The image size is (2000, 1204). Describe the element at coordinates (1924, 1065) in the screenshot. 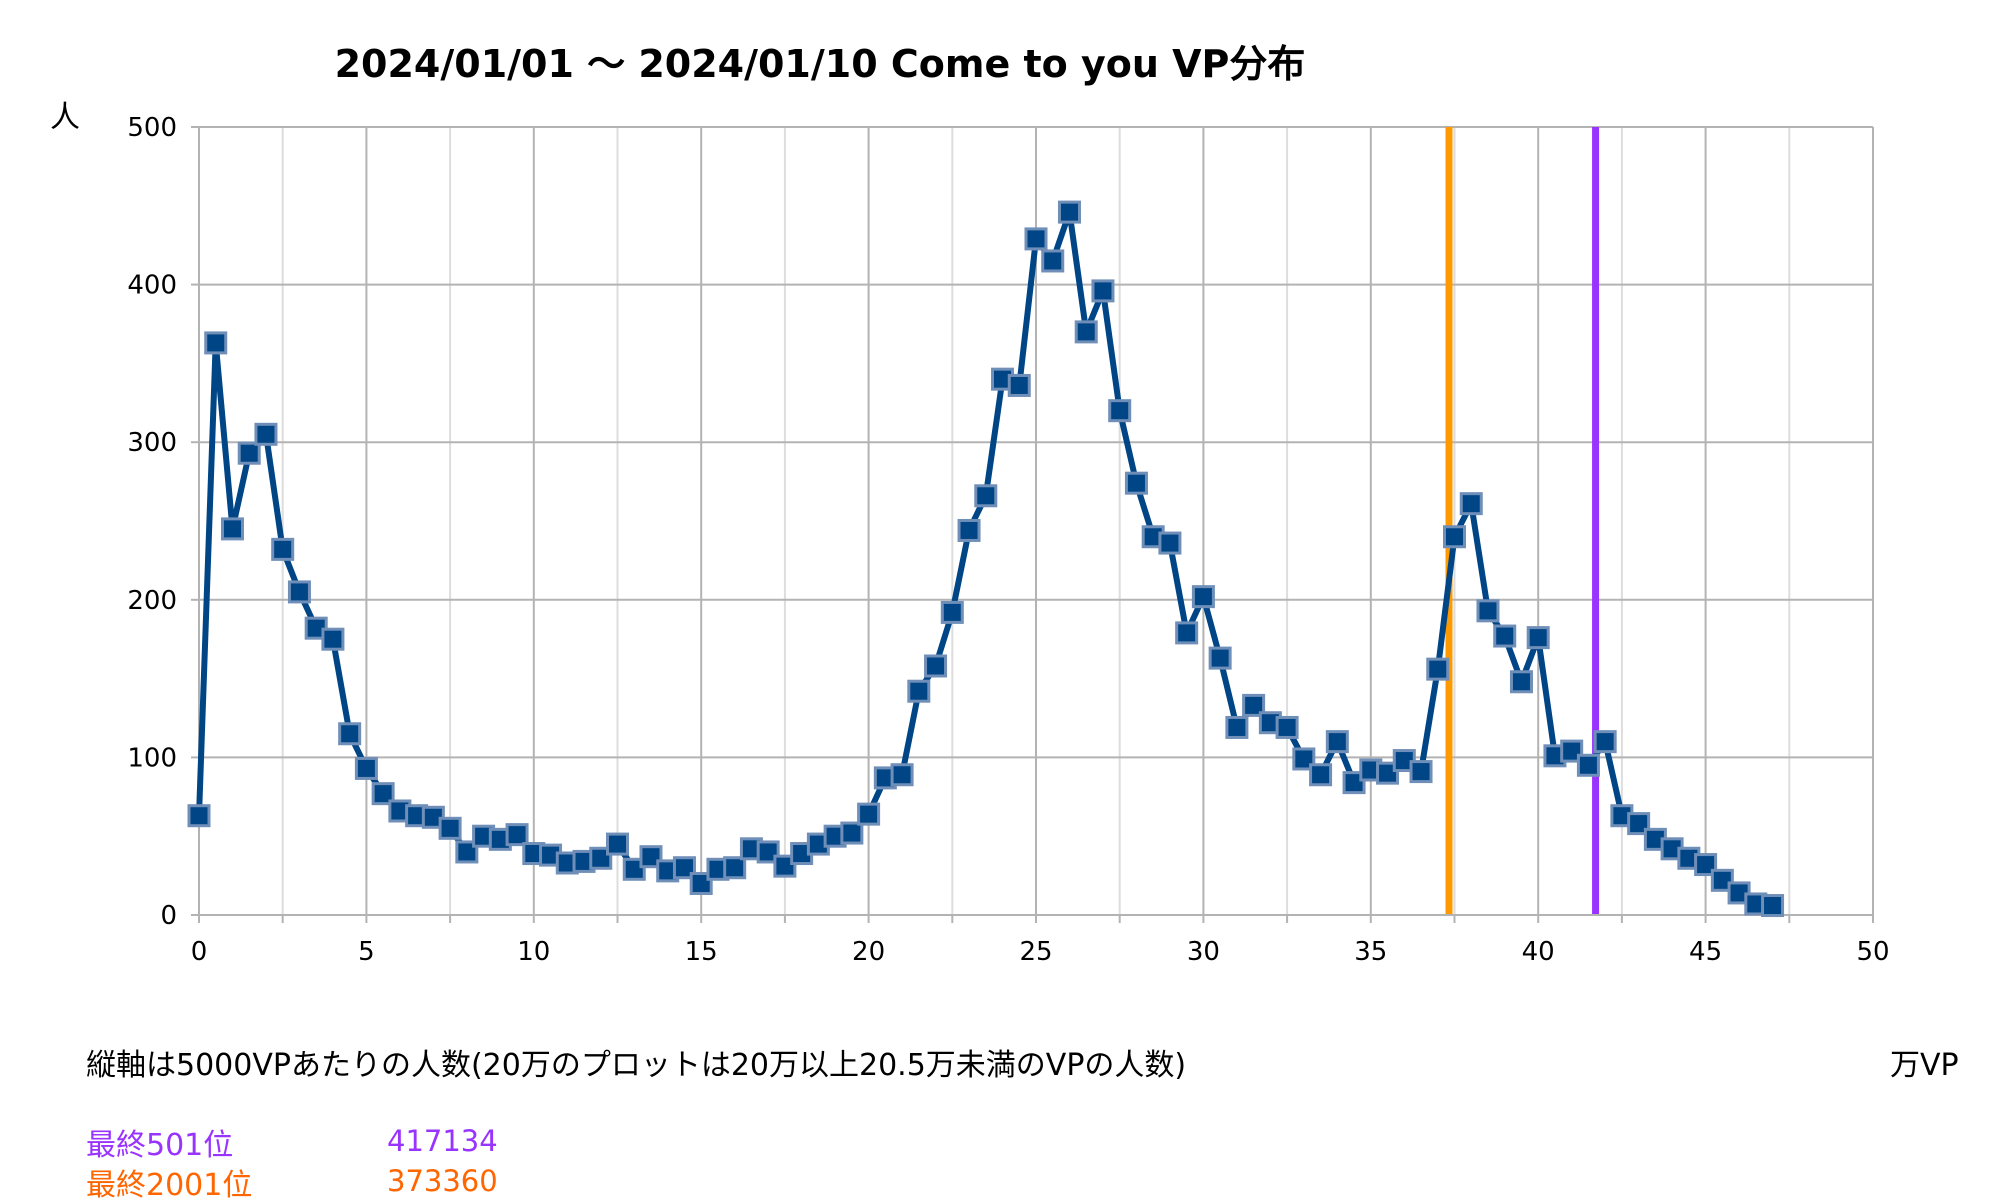

I see `x-axis-unit-label: 万VP` at that location.